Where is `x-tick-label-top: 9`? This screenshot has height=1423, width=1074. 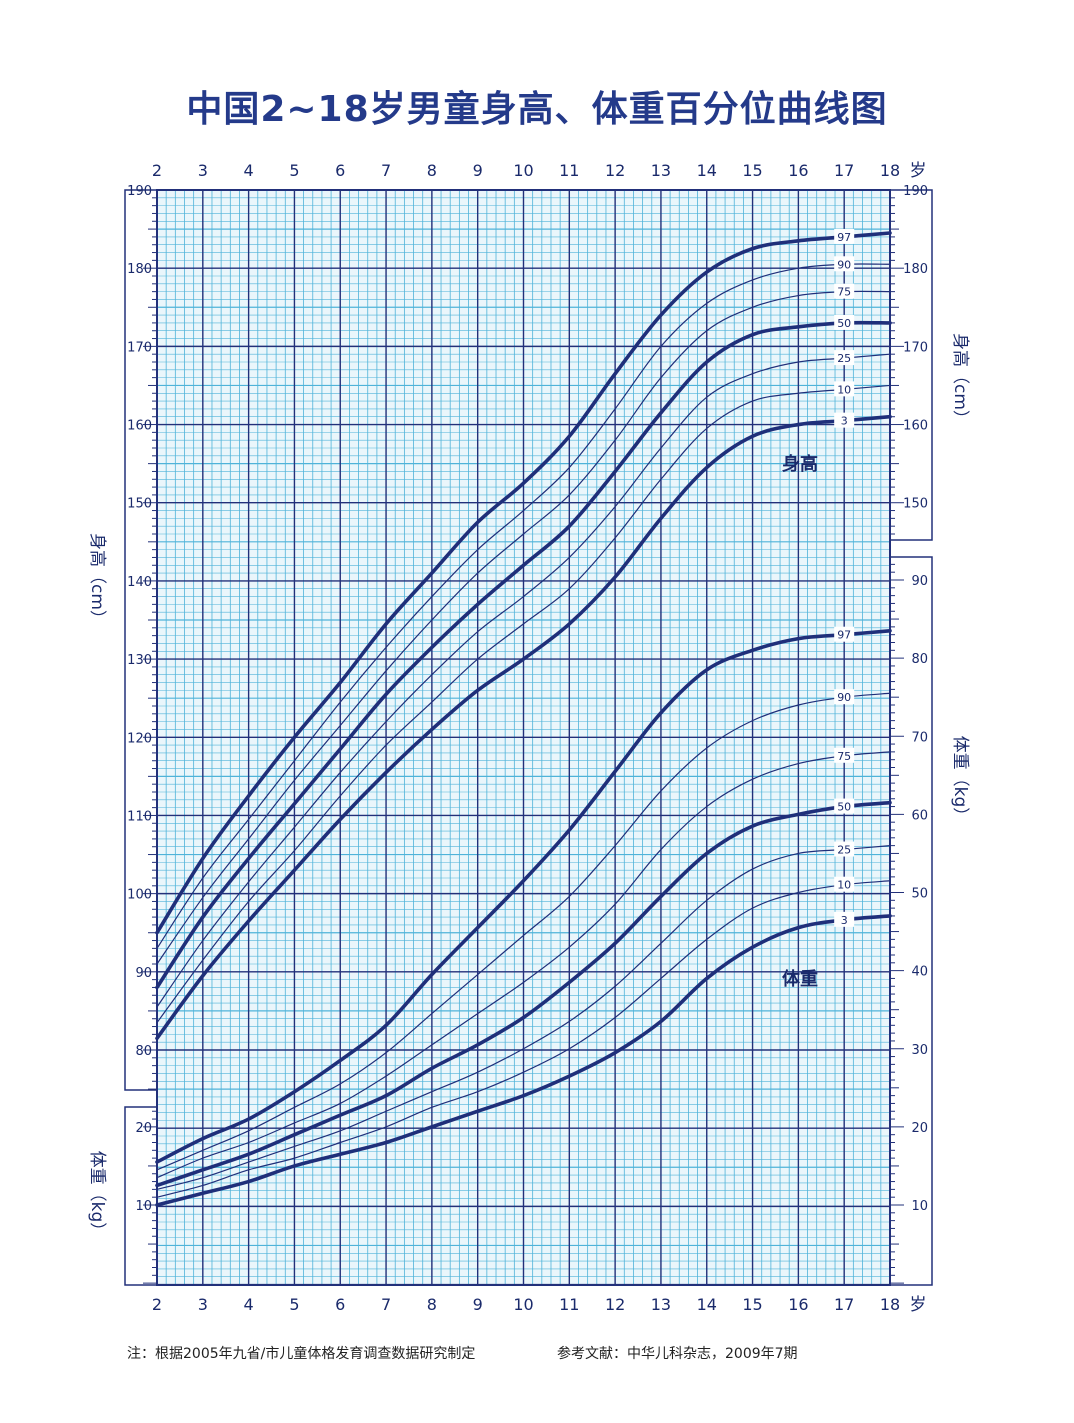 x-tick-label-top: 9 is located at coordinates (478, 170).